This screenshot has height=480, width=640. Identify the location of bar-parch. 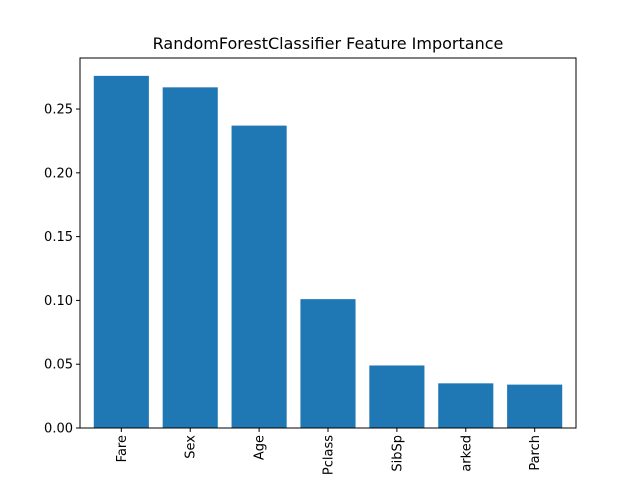
(535, 406).